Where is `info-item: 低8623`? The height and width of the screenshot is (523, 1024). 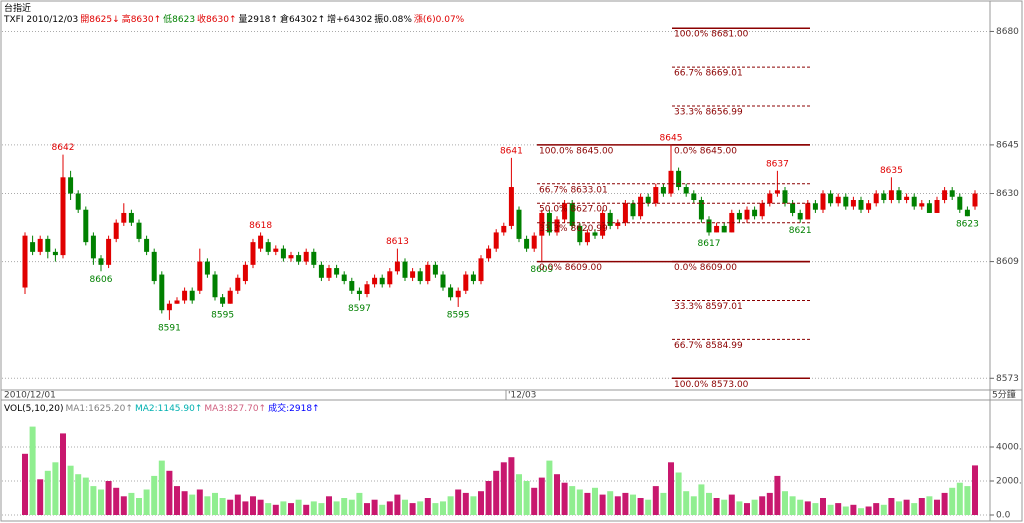 info-item: 低8623 is located at coordinates (179, 20).